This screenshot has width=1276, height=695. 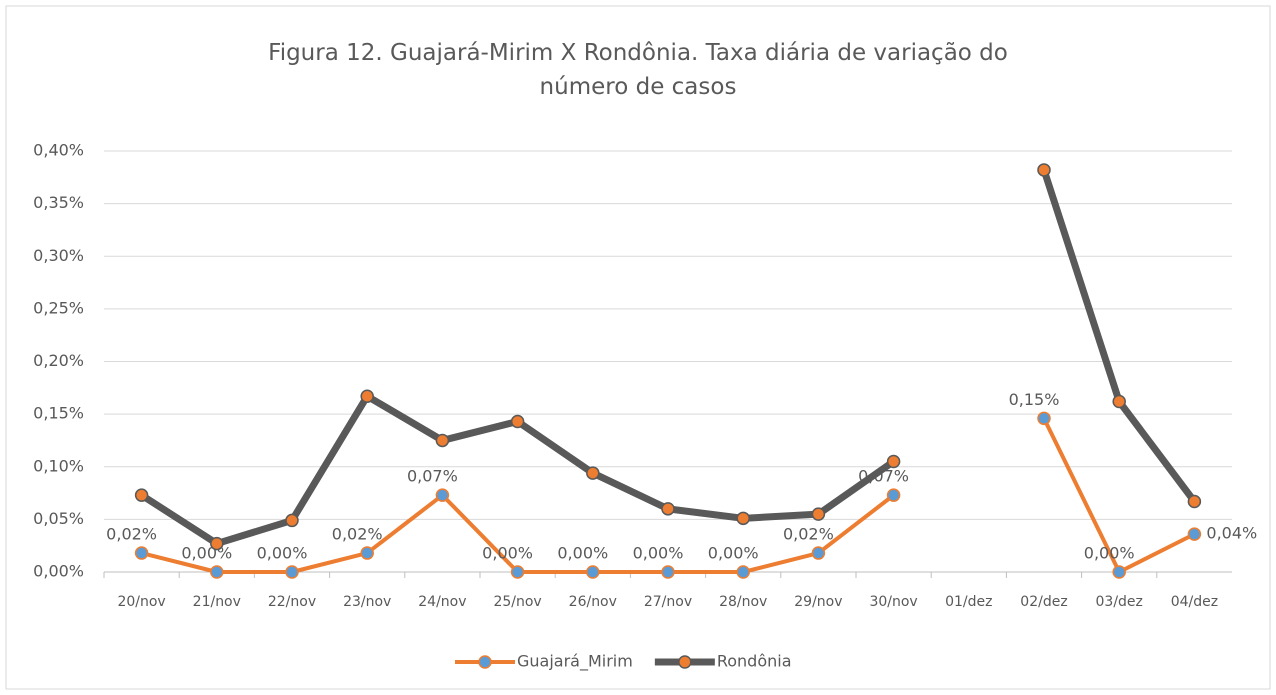 I want to click on y-tick-label: 0,00%, so click(x=58, y=571).